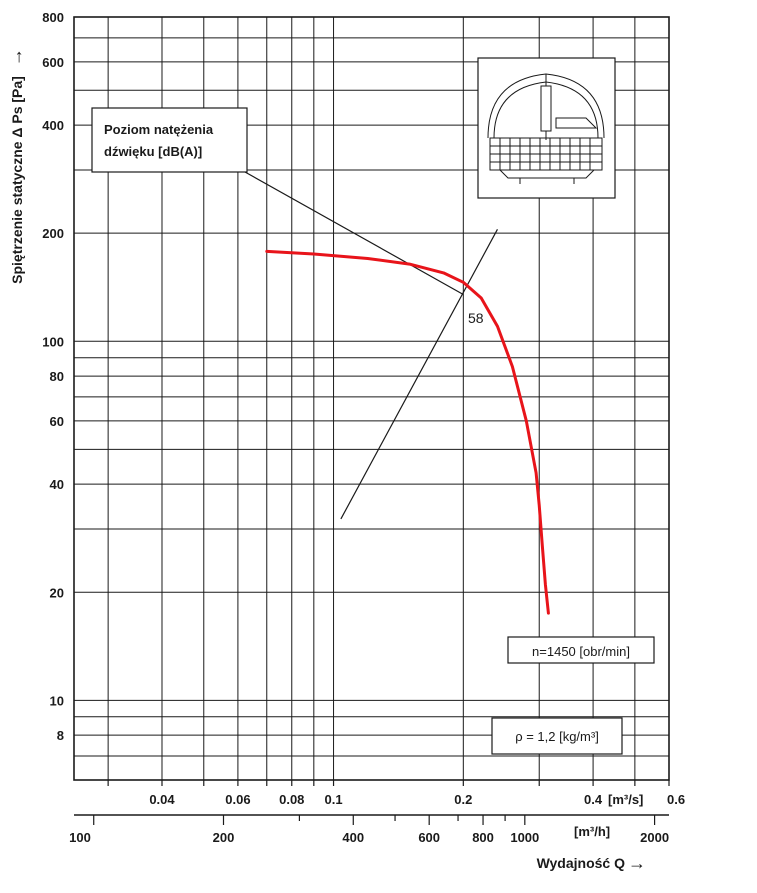 The image size is (757, 893). I want to click on y-tick-label: 60, so click(57, 421).